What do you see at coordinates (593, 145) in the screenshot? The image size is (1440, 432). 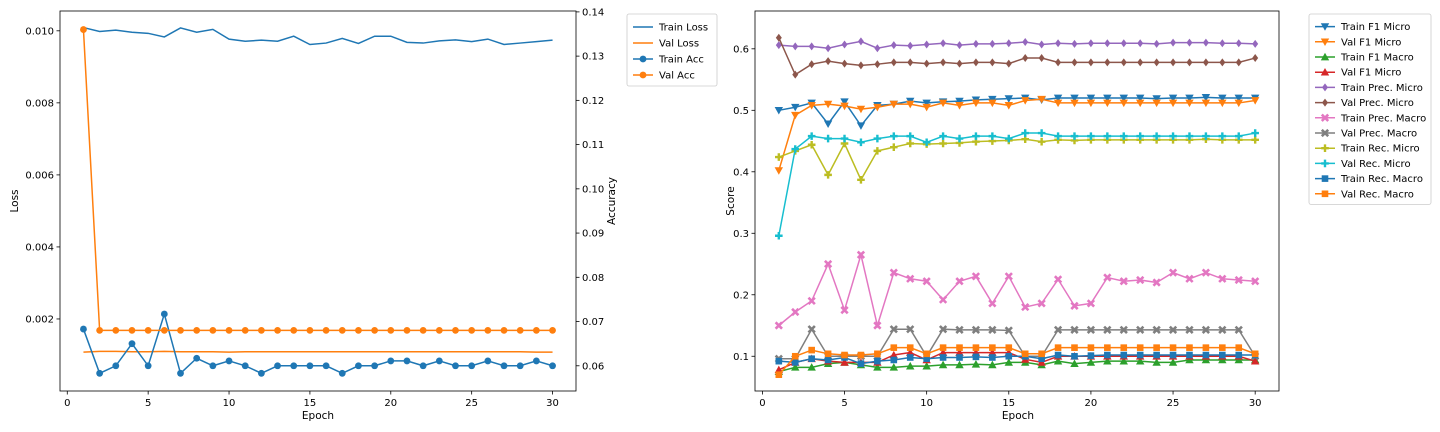 I see `left-acc-y-tick-label: 0.11` at bounding box center [593, 145].